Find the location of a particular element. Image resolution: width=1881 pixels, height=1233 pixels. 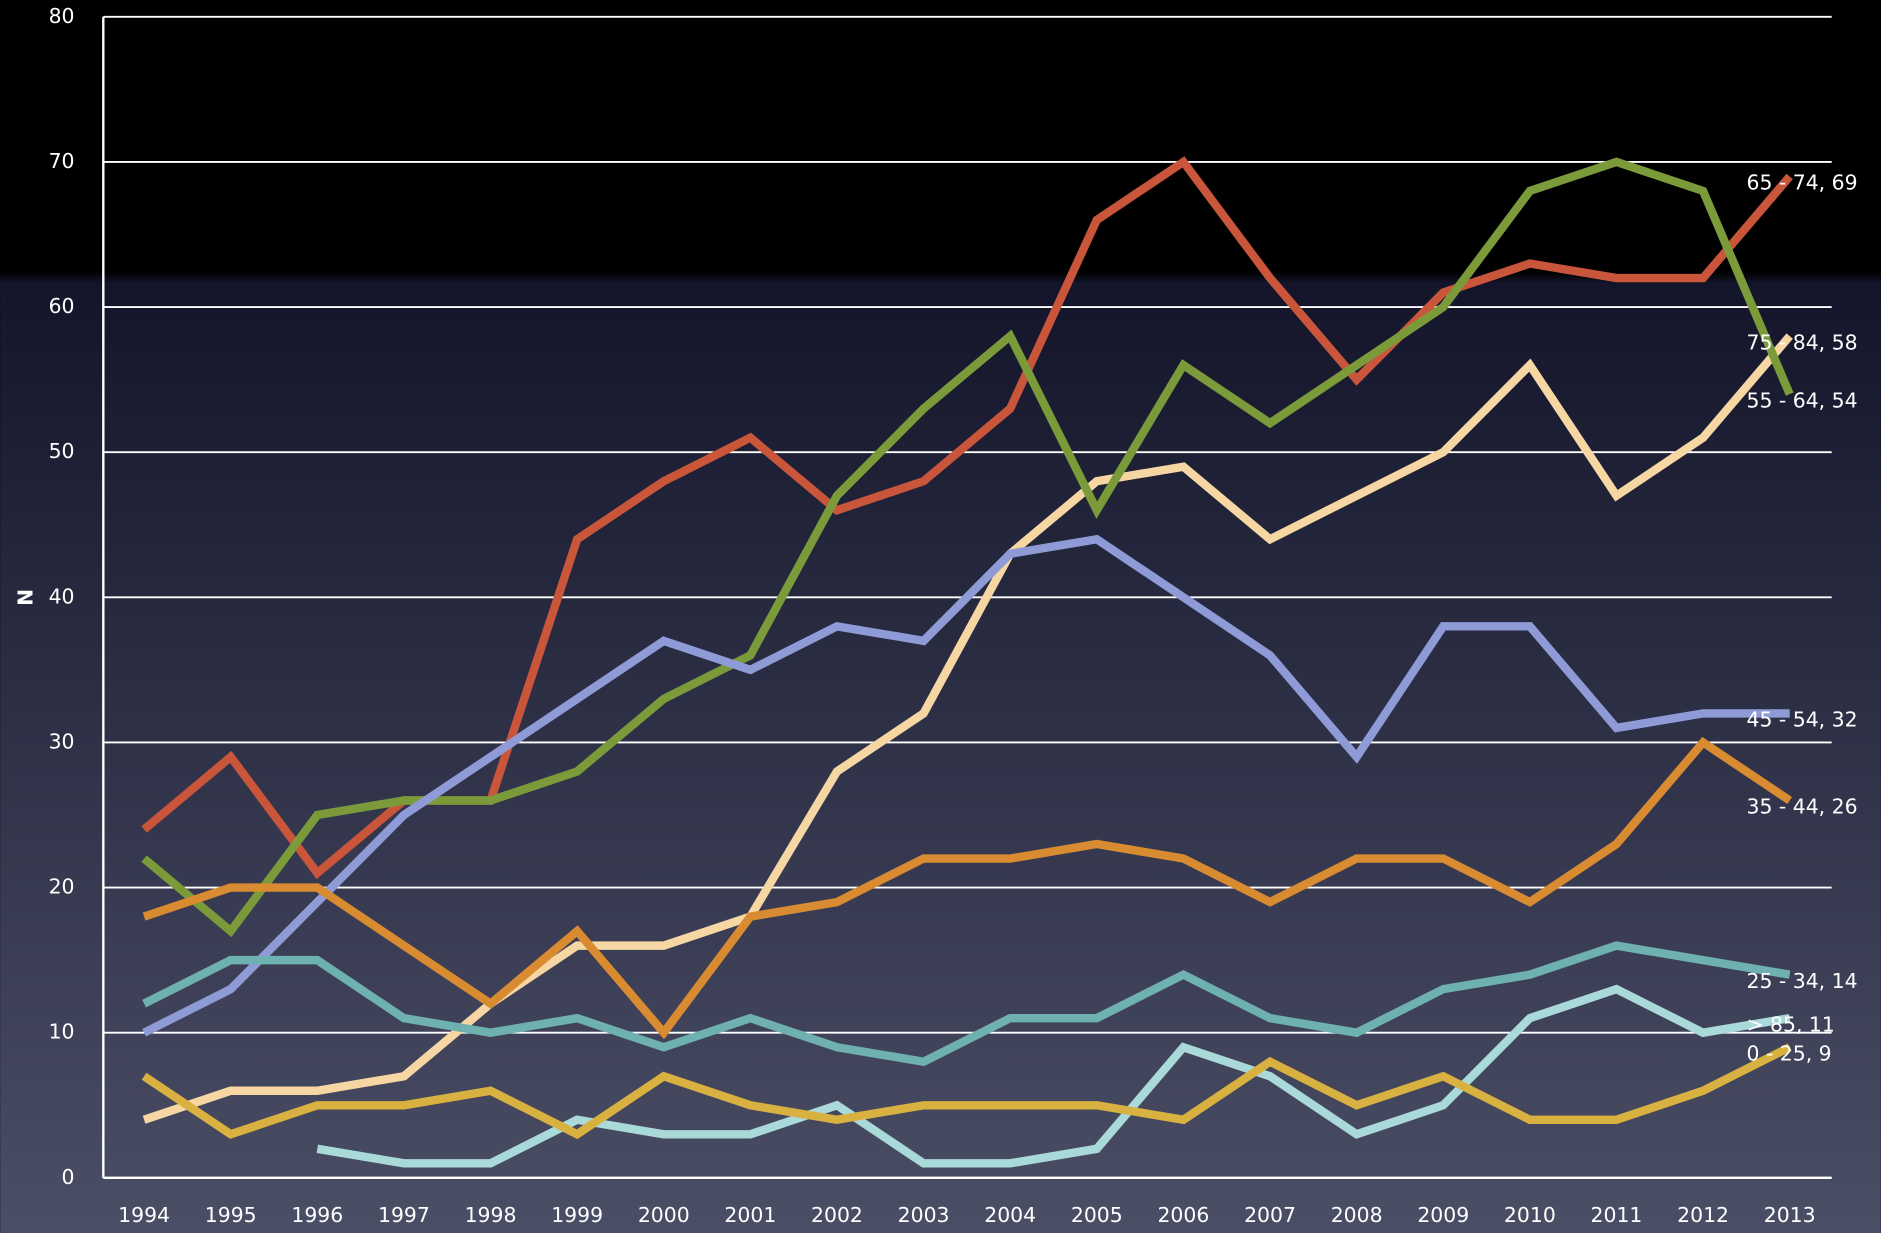

y-tick-label: 80 is located at coordinates (62, 16).